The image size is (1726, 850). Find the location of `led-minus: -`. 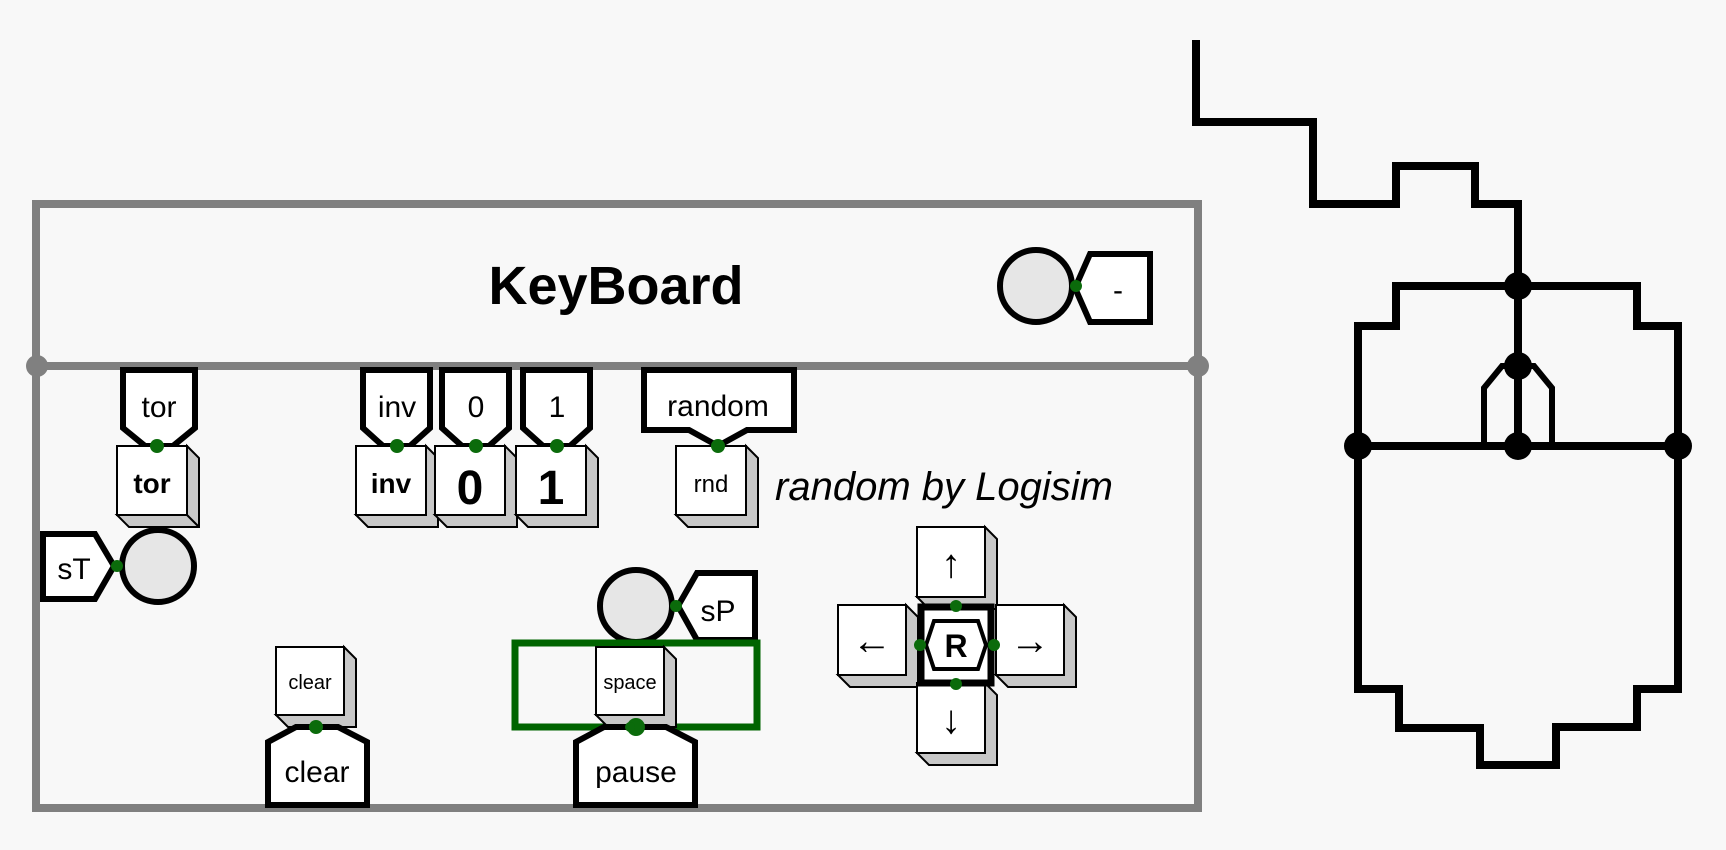

led-minus: - is located at coordinates (1075, 286).